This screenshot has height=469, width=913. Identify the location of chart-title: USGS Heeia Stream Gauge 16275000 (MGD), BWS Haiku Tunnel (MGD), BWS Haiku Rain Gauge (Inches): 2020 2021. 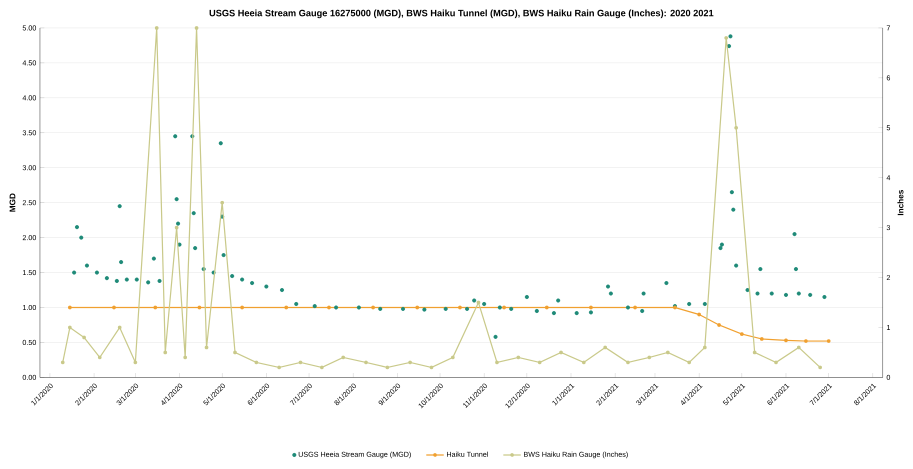
(462, 14).